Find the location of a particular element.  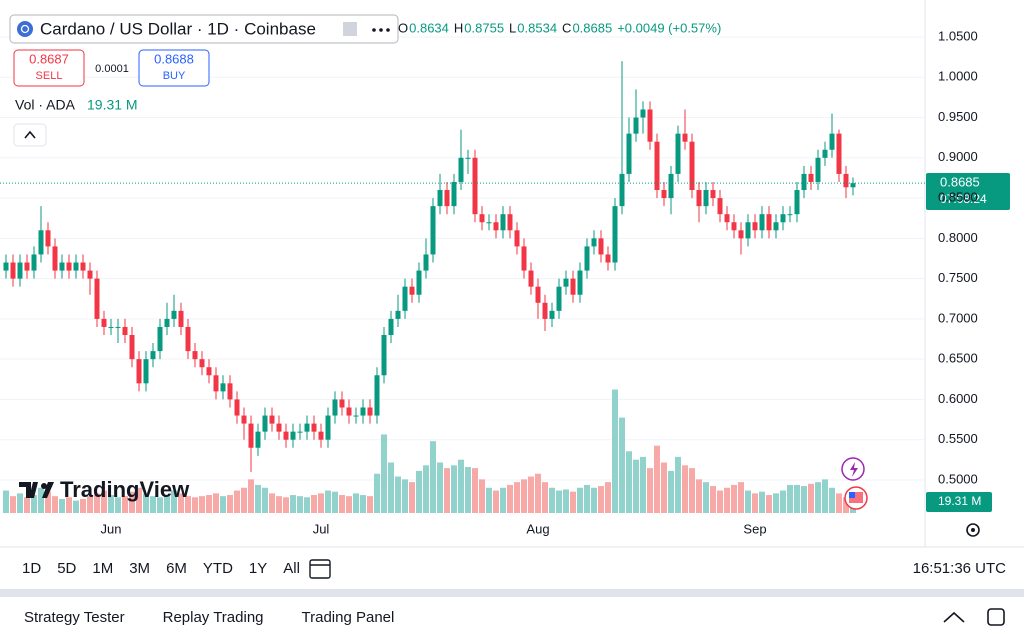

ohlc-label: C is located at coordinates (566, 27).